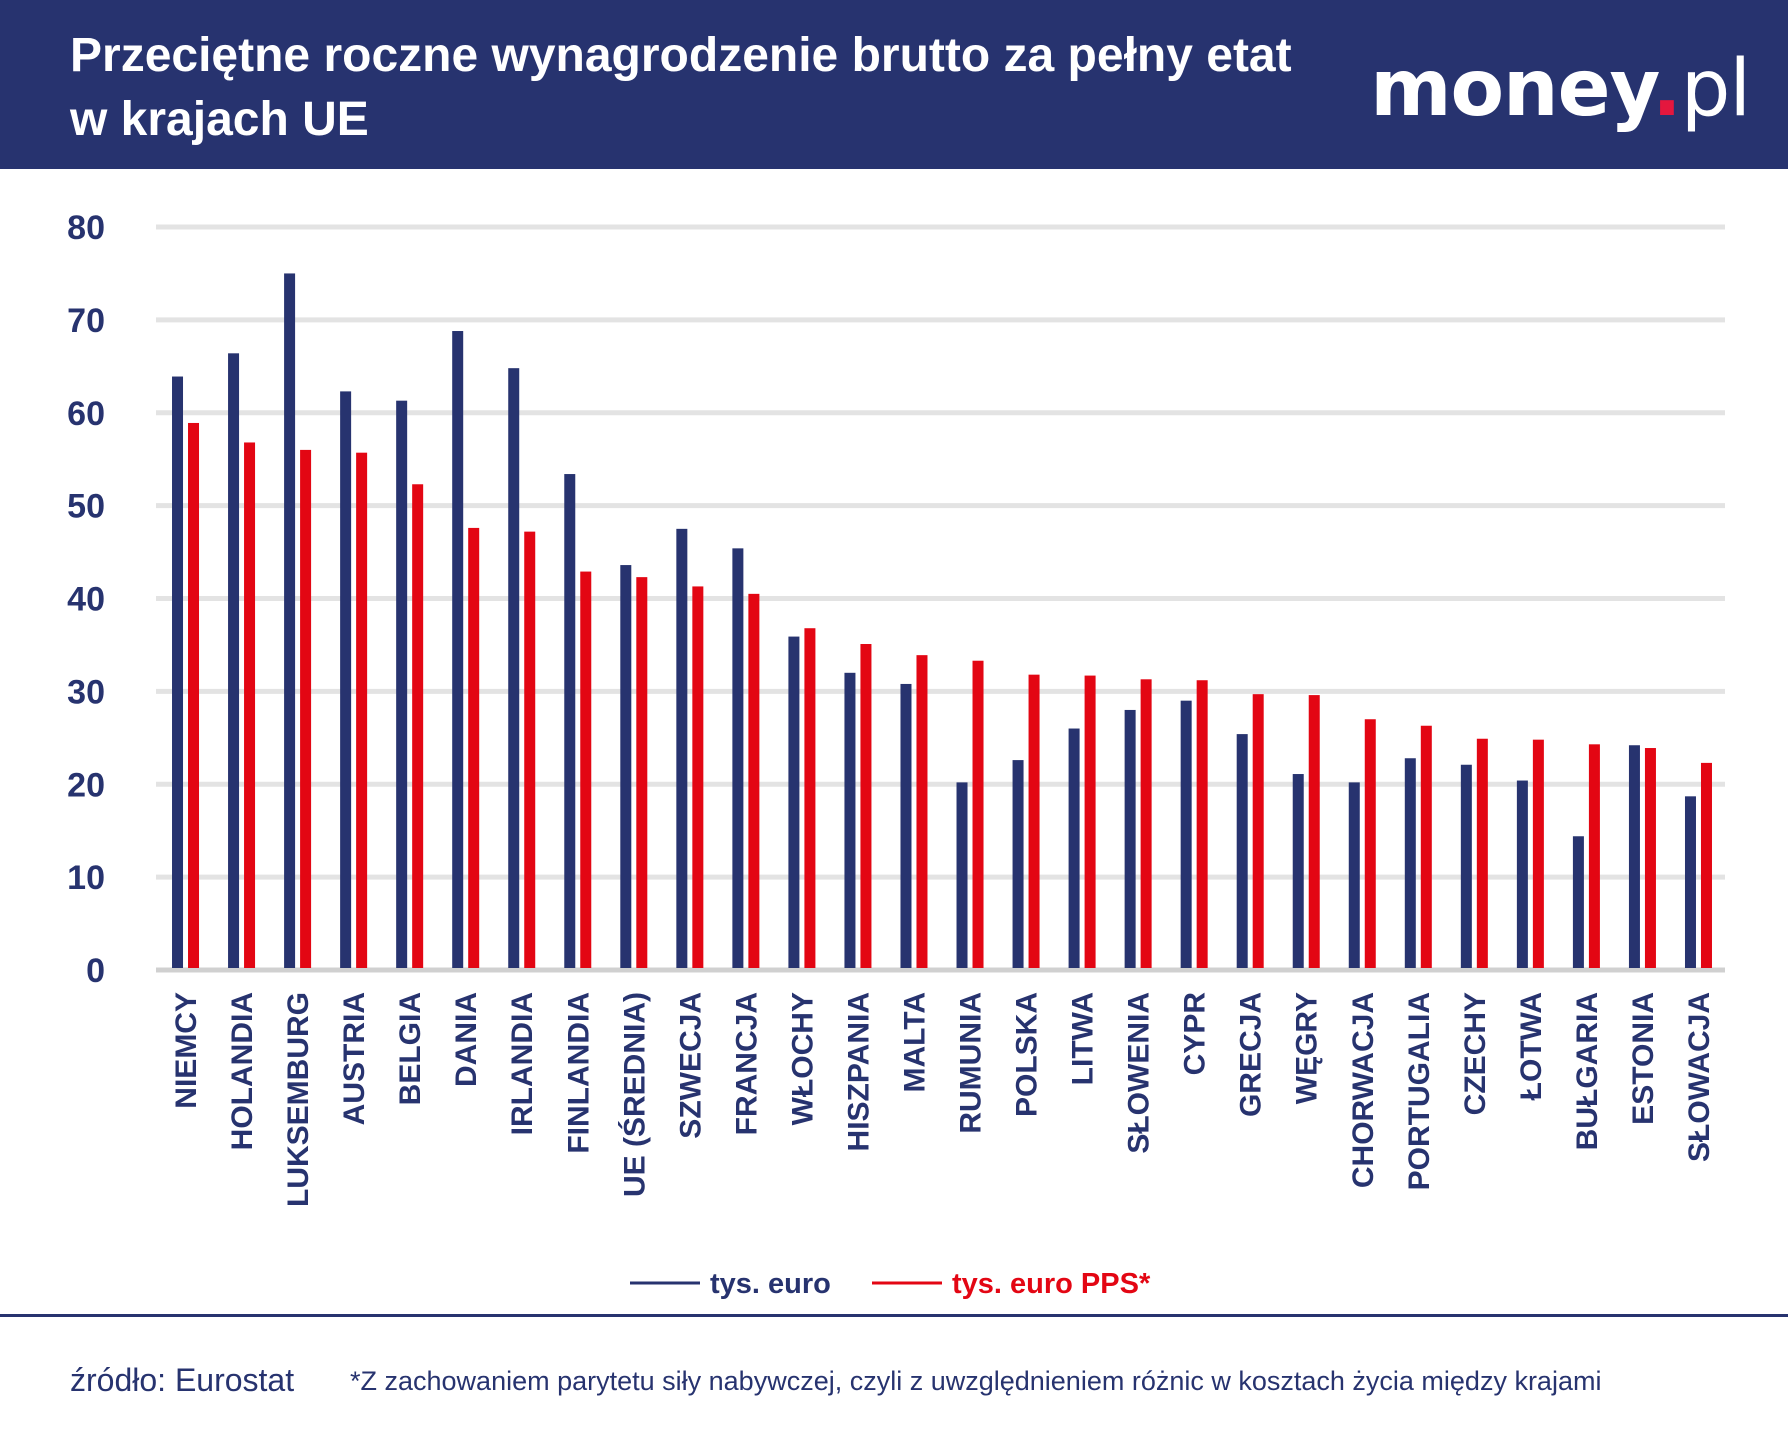  What do you see at coordinates (634, 1094) in the screenshot?
I see `x-tick-label: UE (ŚREDNIA)` at bounding box center [634, 1094].